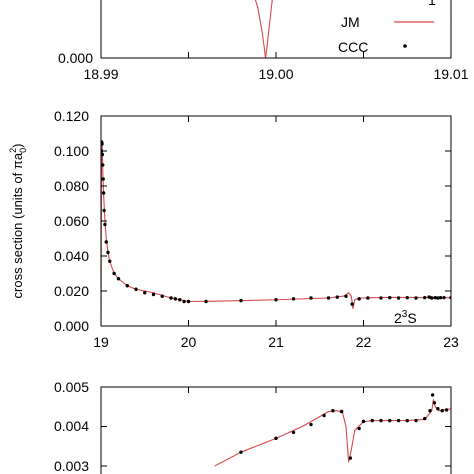  I want to click on series-layer-bottom, so click(332, 430).